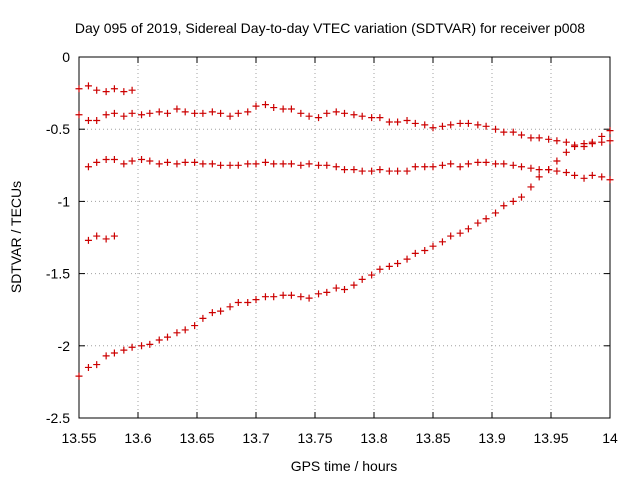 This screenshot has width=640, height=480. Describe the element at coordinates (349, 170) in the screenshot. I see `series-track-d` at that location.